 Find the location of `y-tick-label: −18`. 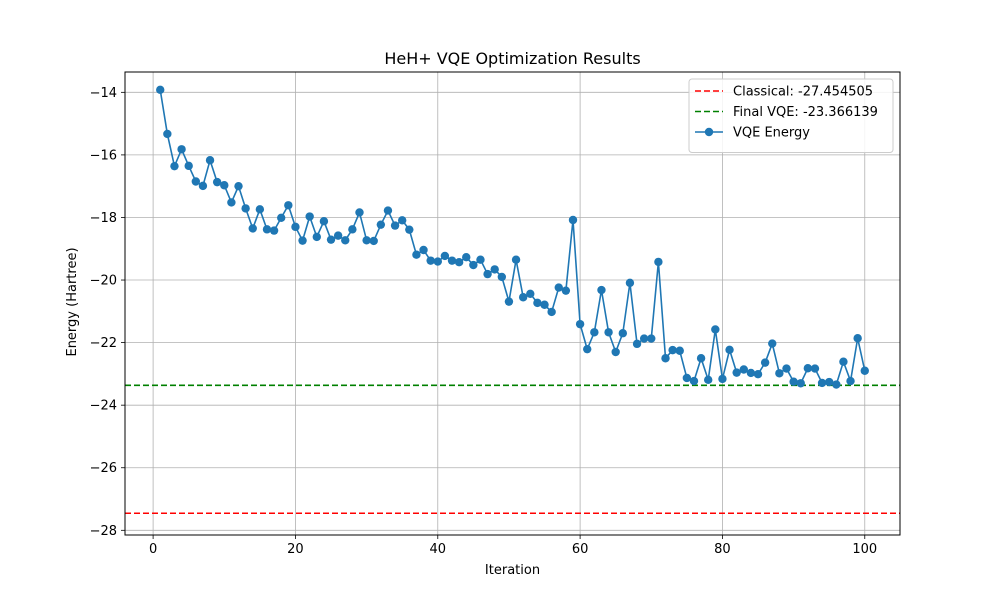

y-tick-label: −18 is located at coordinates (103, 218).